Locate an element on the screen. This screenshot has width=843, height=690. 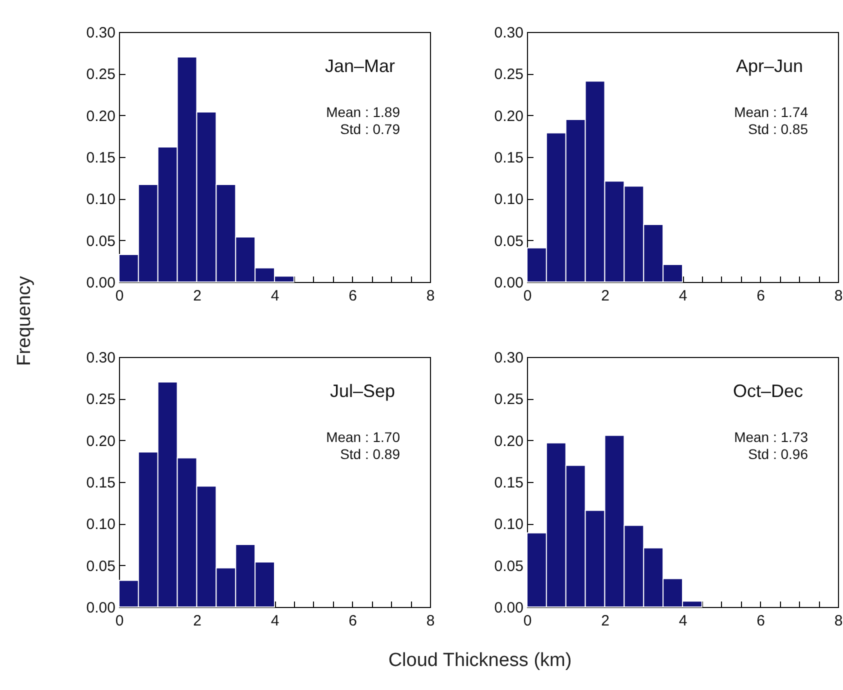
x-axis-title: Cloud Thickness (km) is located at coordinates (480, 661).